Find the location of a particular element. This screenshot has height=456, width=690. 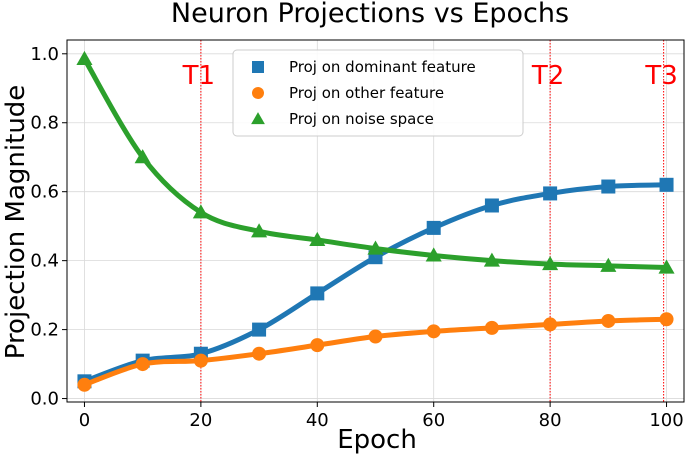

threshold-label-t3: T3 is located at coordinates (660, 76).